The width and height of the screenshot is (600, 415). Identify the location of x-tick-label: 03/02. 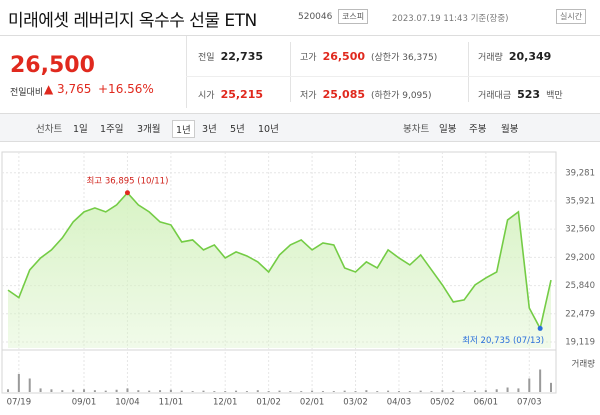
(355, 403).